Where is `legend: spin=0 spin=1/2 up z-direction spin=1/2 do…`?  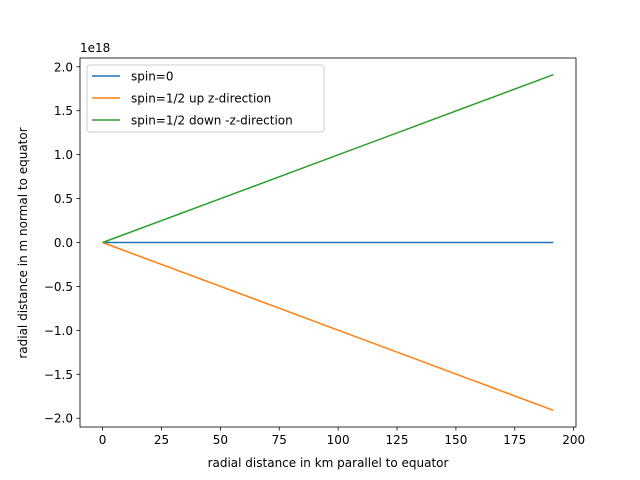 legend: spin=0 spin=1/2 up z-direction spin=1/2 do… is located at coordinates (205, 98).